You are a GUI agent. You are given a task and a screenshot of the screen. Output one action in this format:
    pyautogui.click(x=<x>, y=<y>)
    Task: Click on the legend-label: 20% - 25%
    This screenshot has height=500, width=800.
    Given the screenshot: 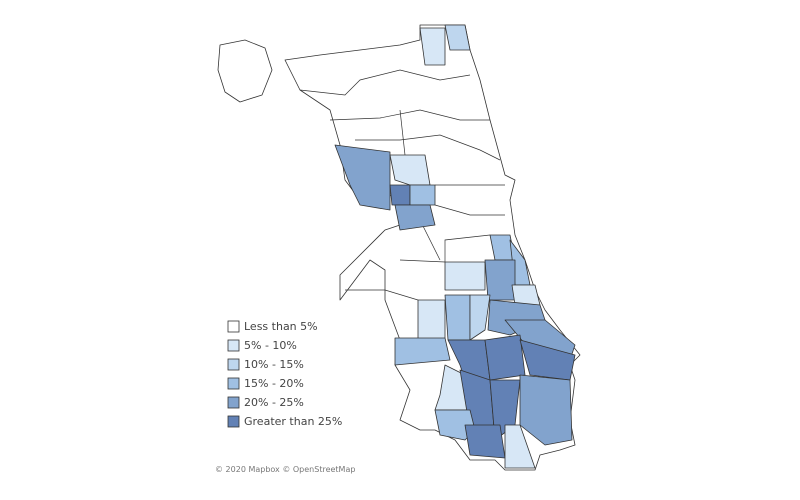 What is the action you would take?
    pyautogui.click(x=274, y=402)
    